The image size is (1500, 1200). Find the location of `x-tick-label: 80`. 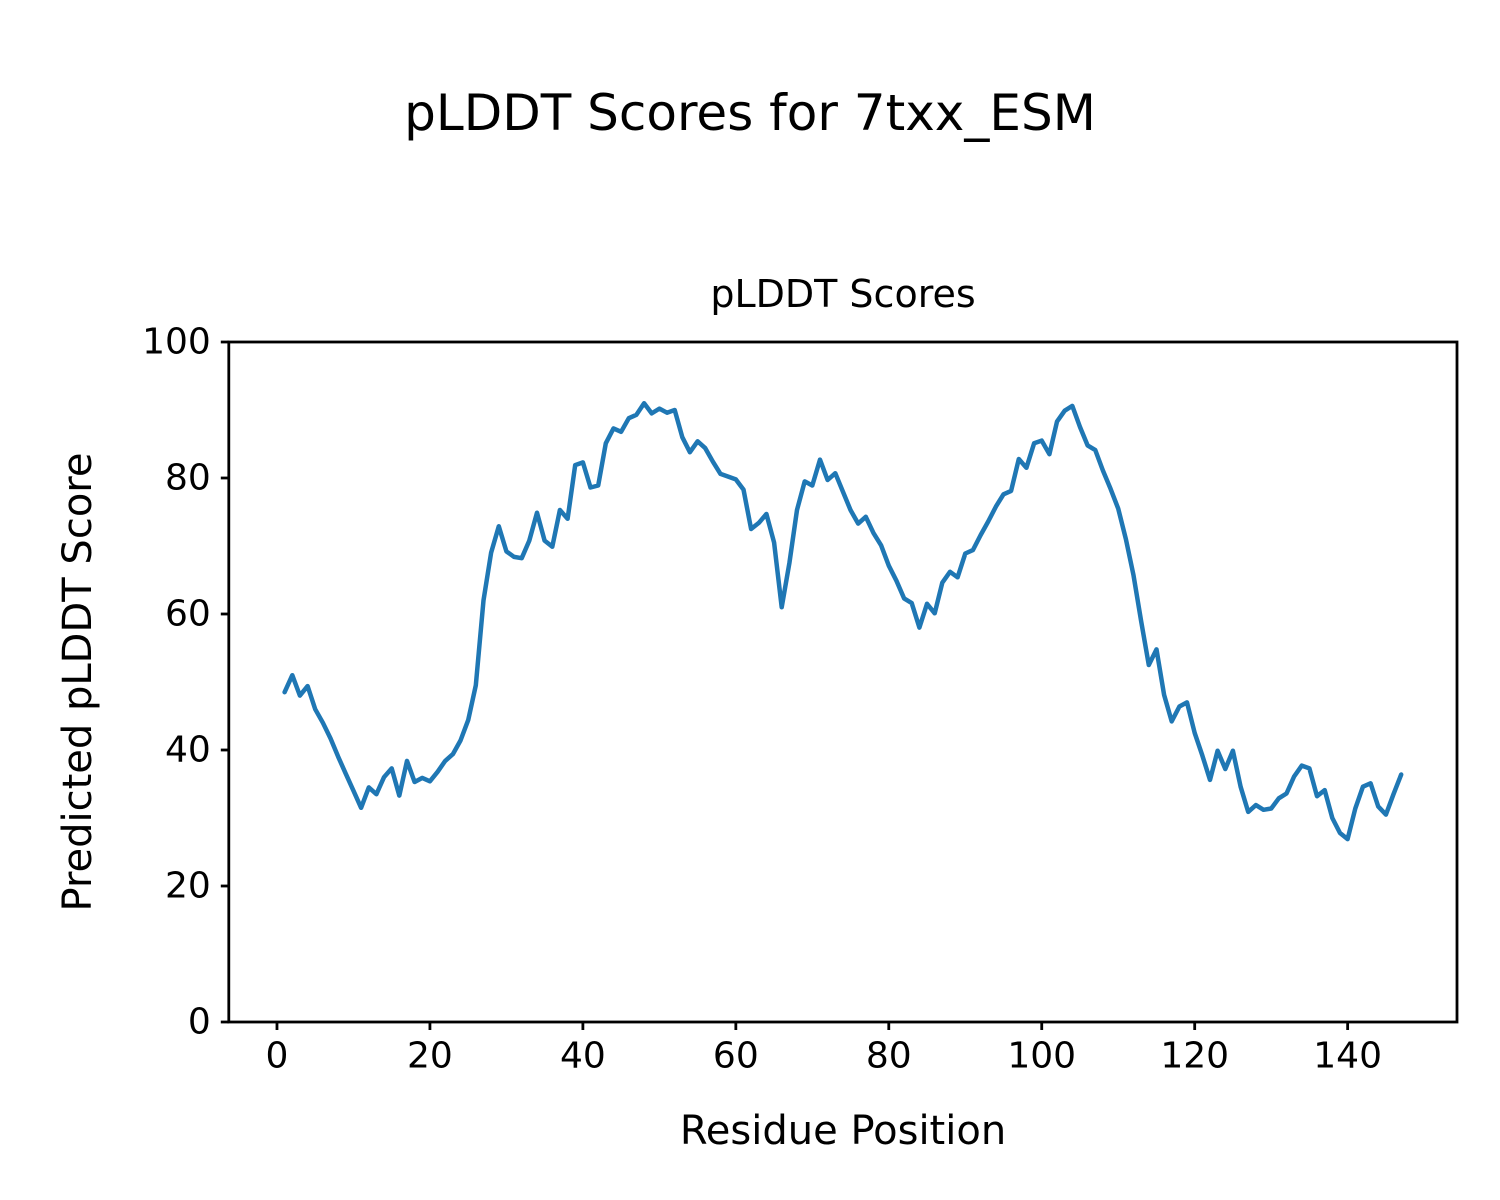

x-tick-label: 80 is located at coordinates (889, 1056).